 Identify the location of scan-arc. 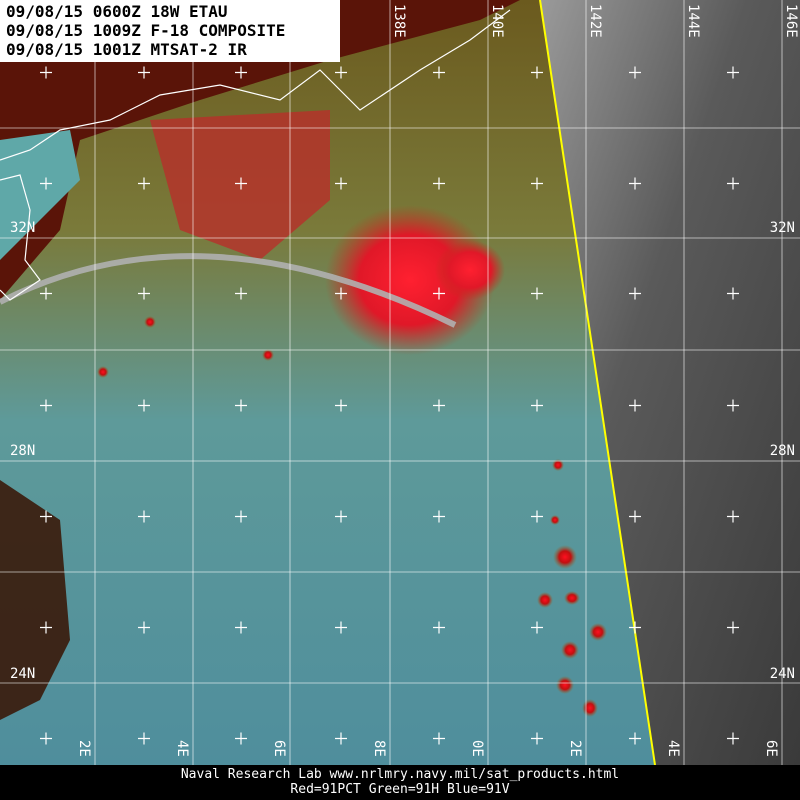
(228, 290).